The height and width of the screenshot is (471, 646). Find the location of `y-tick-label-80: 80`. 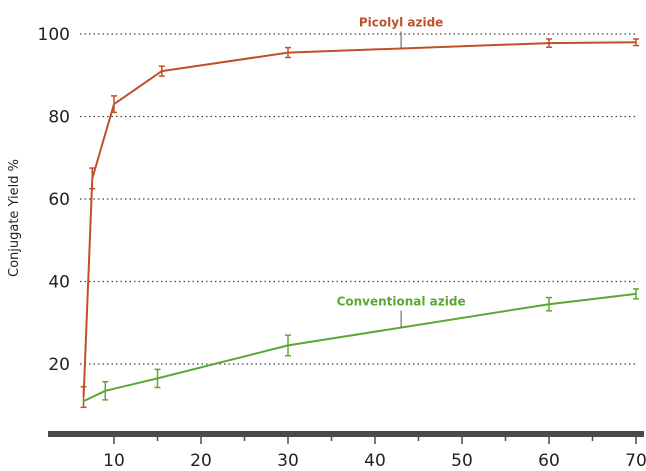

y-tick-label-80: 80 is located at coordinates (59, 118).